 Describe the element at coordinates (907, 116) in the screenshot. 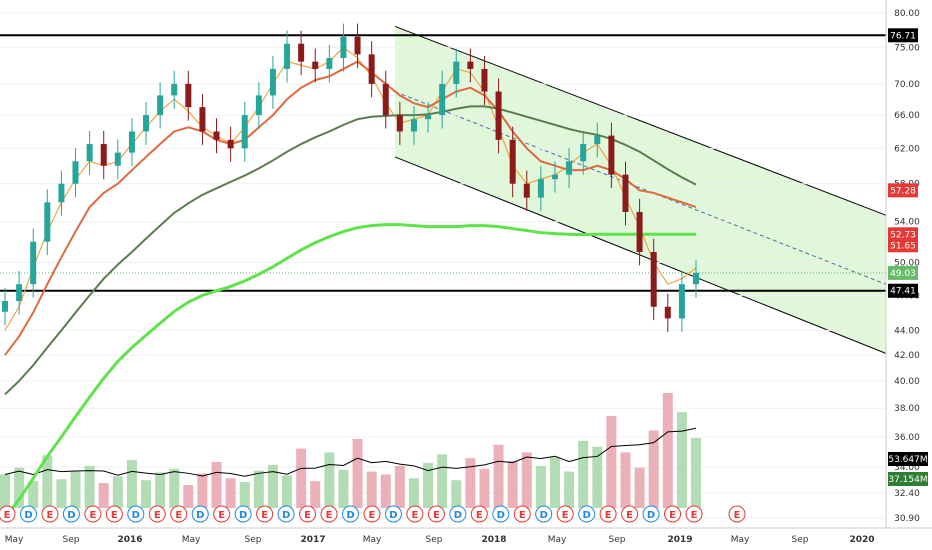

I see `y-axis-tick-label: 66.00` at that location.